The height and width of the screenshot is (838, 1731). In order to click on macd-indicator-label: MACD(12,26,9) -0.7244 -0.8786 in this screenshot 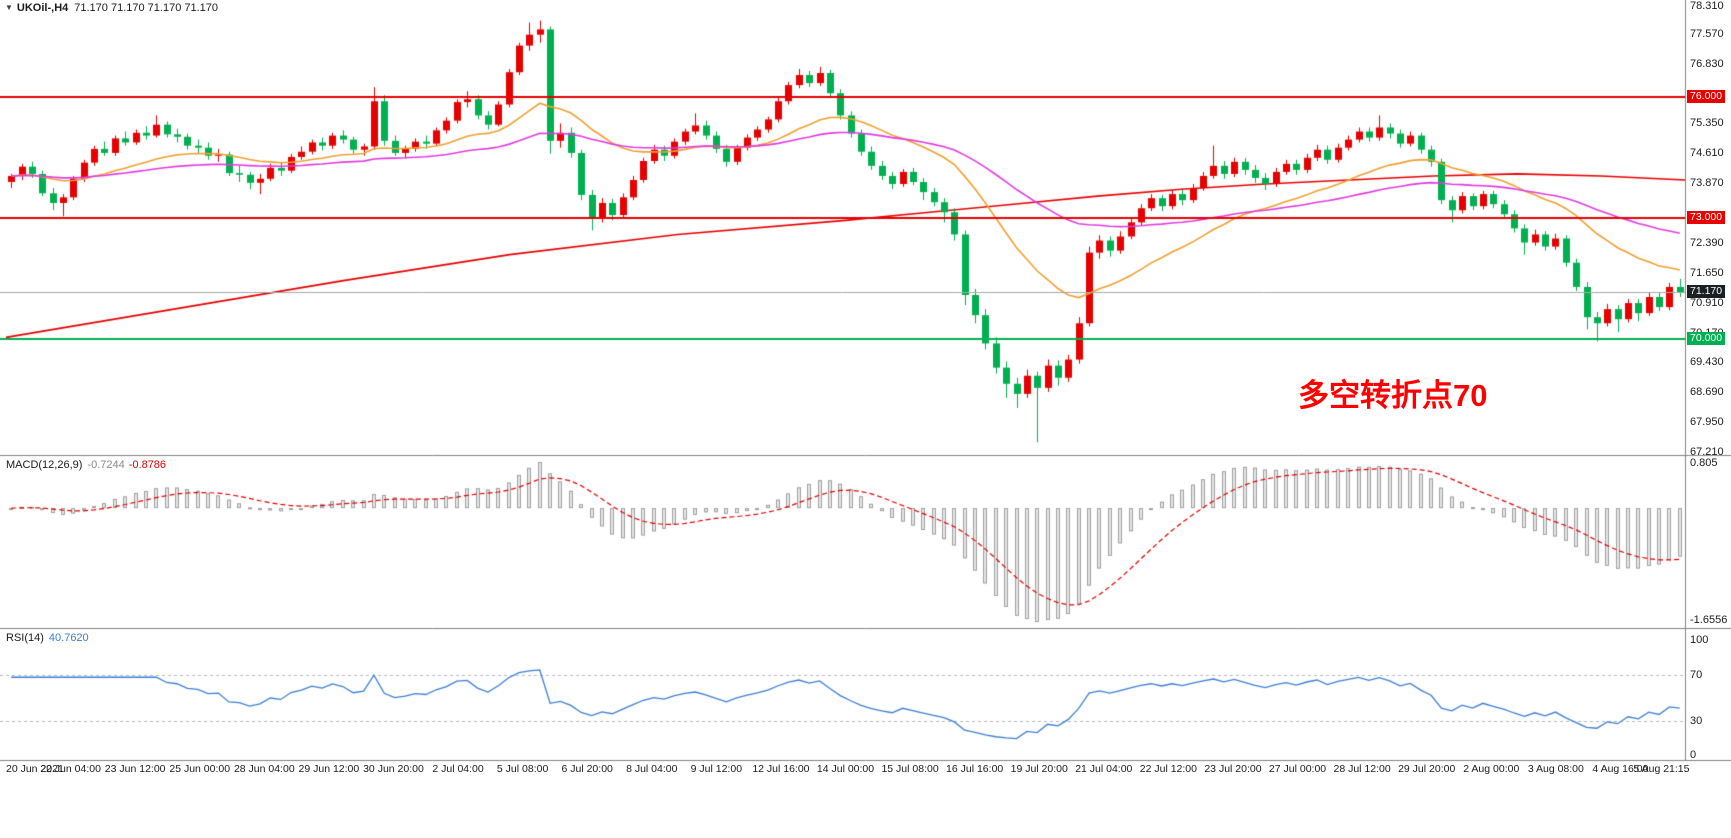, I will do `click(86, 465)`.